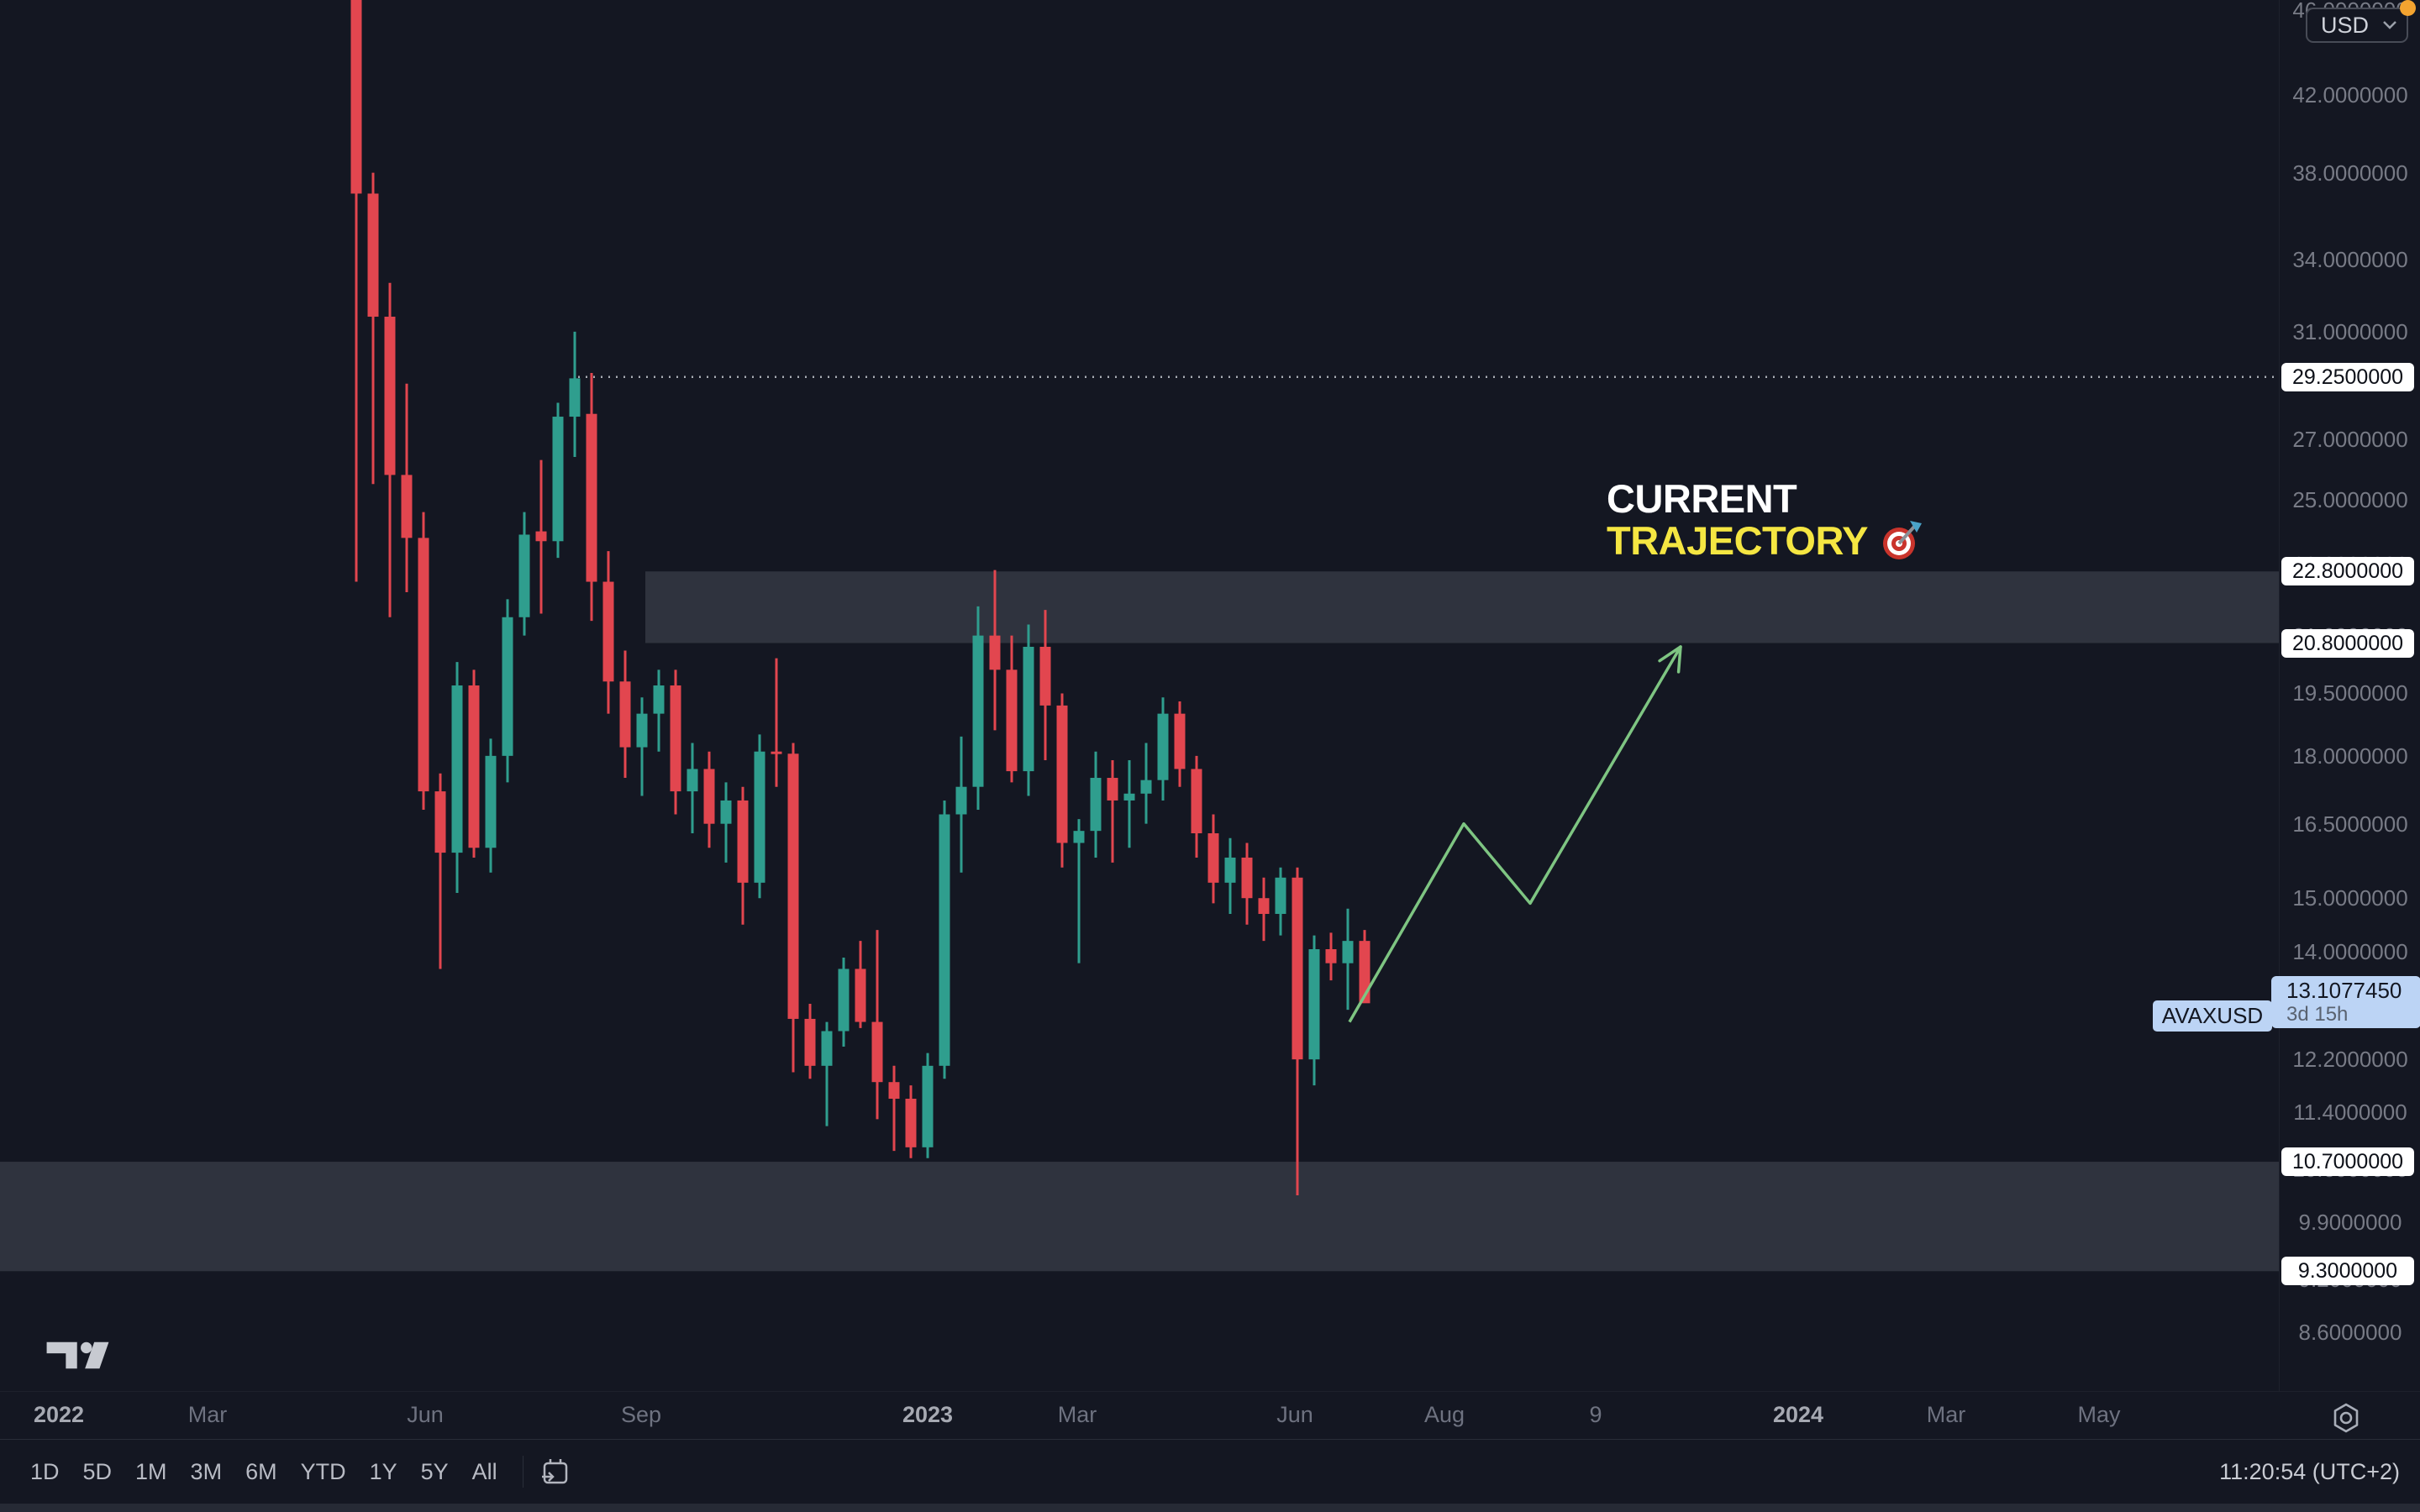  I want to click on time-label-2022: 2022, so click(59, 1414).